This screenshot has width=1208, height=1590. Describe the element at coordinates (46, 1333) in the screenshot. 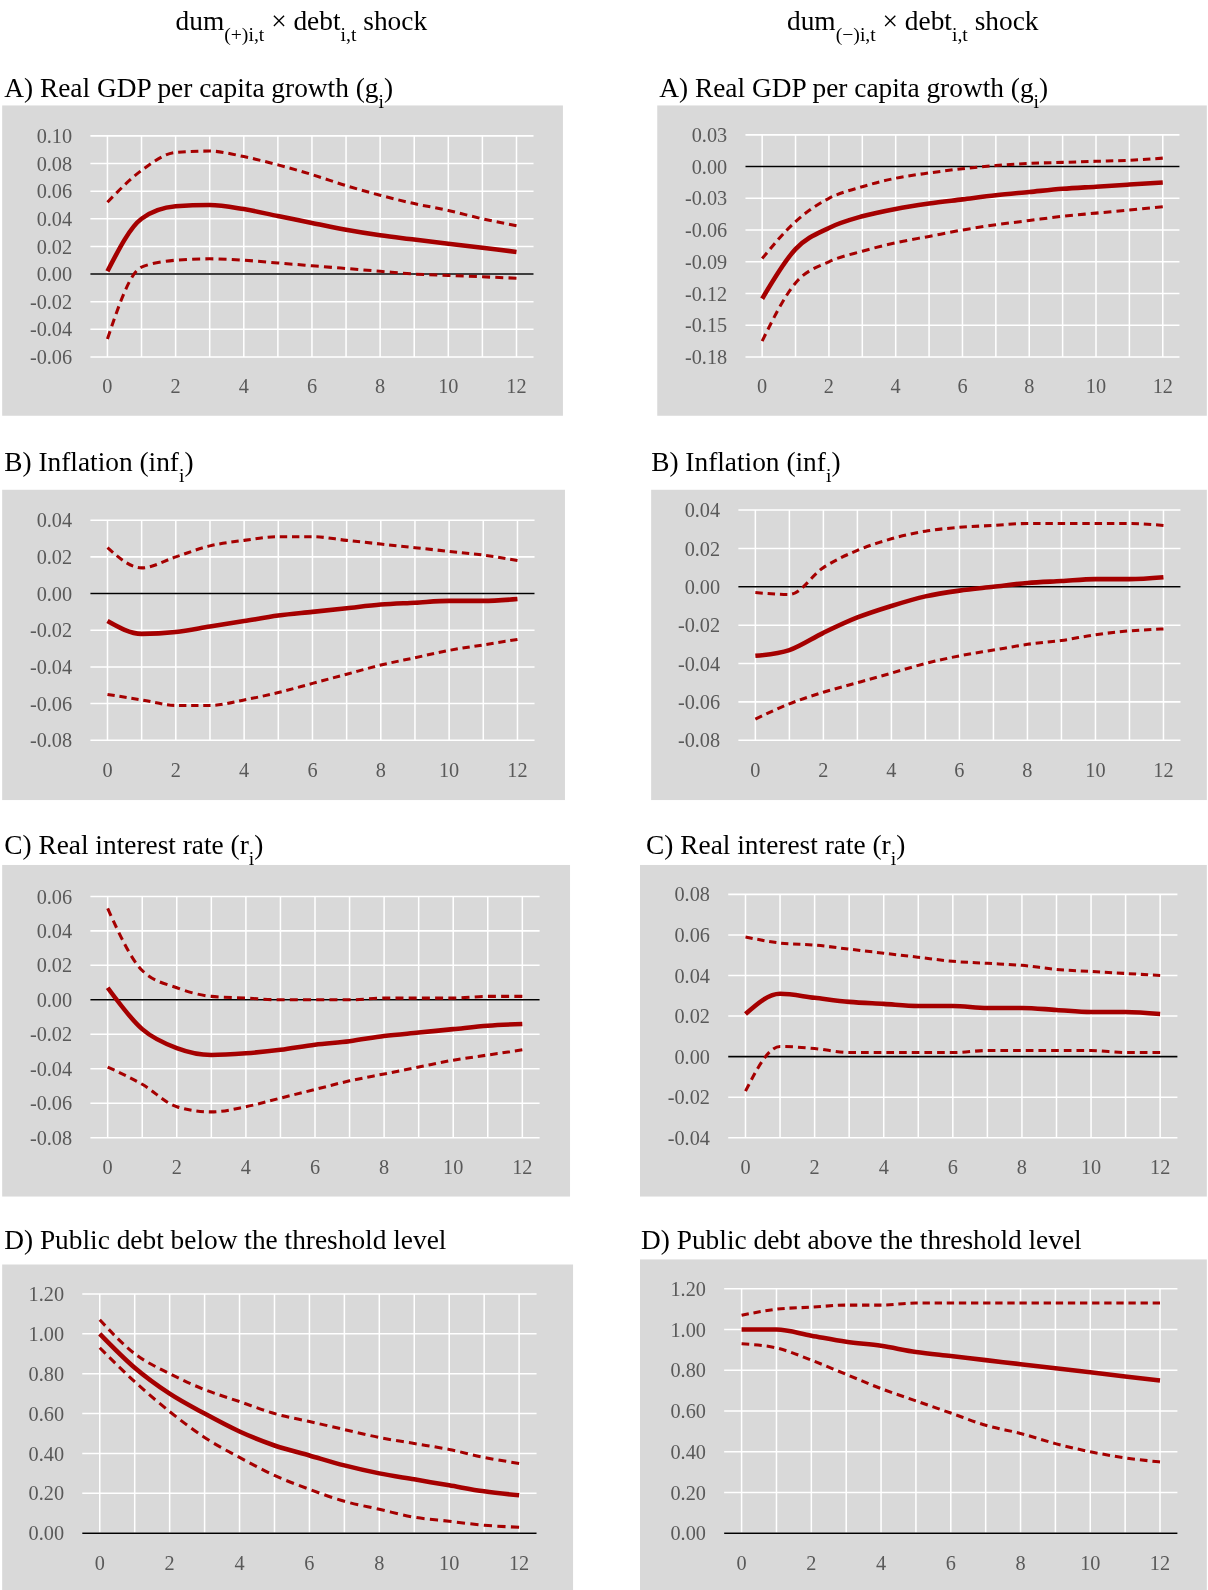

I see `y-tick-label: 1.00` at that location.